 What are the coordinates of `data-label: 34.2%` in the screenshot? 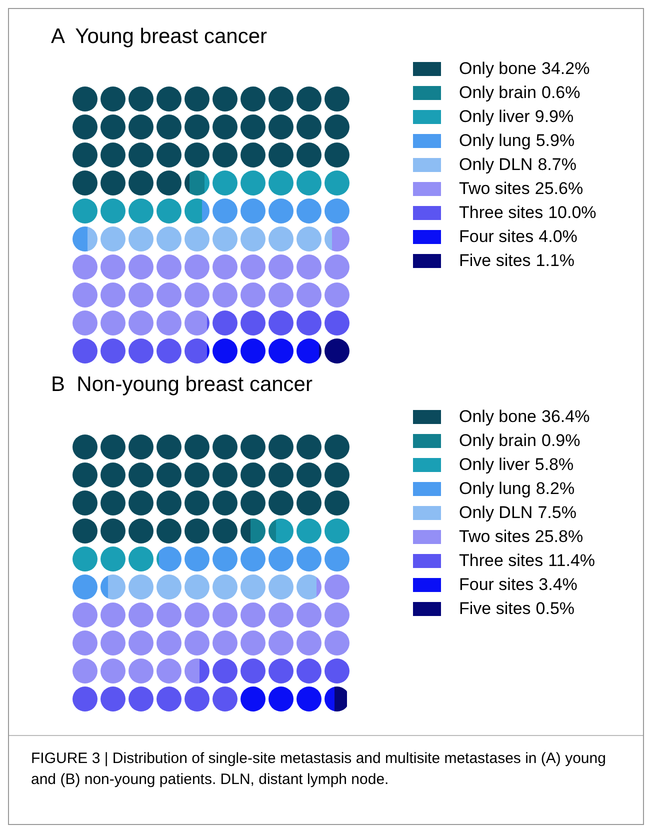 It's located at (566, 69).